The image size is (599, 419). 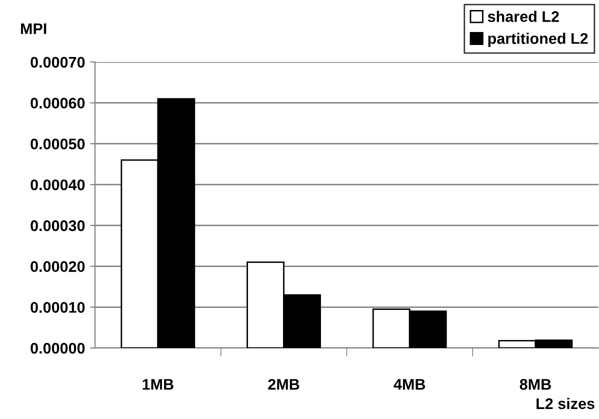 I want to click on y-tick-label: 0.00060, so click(x=57, y=103).